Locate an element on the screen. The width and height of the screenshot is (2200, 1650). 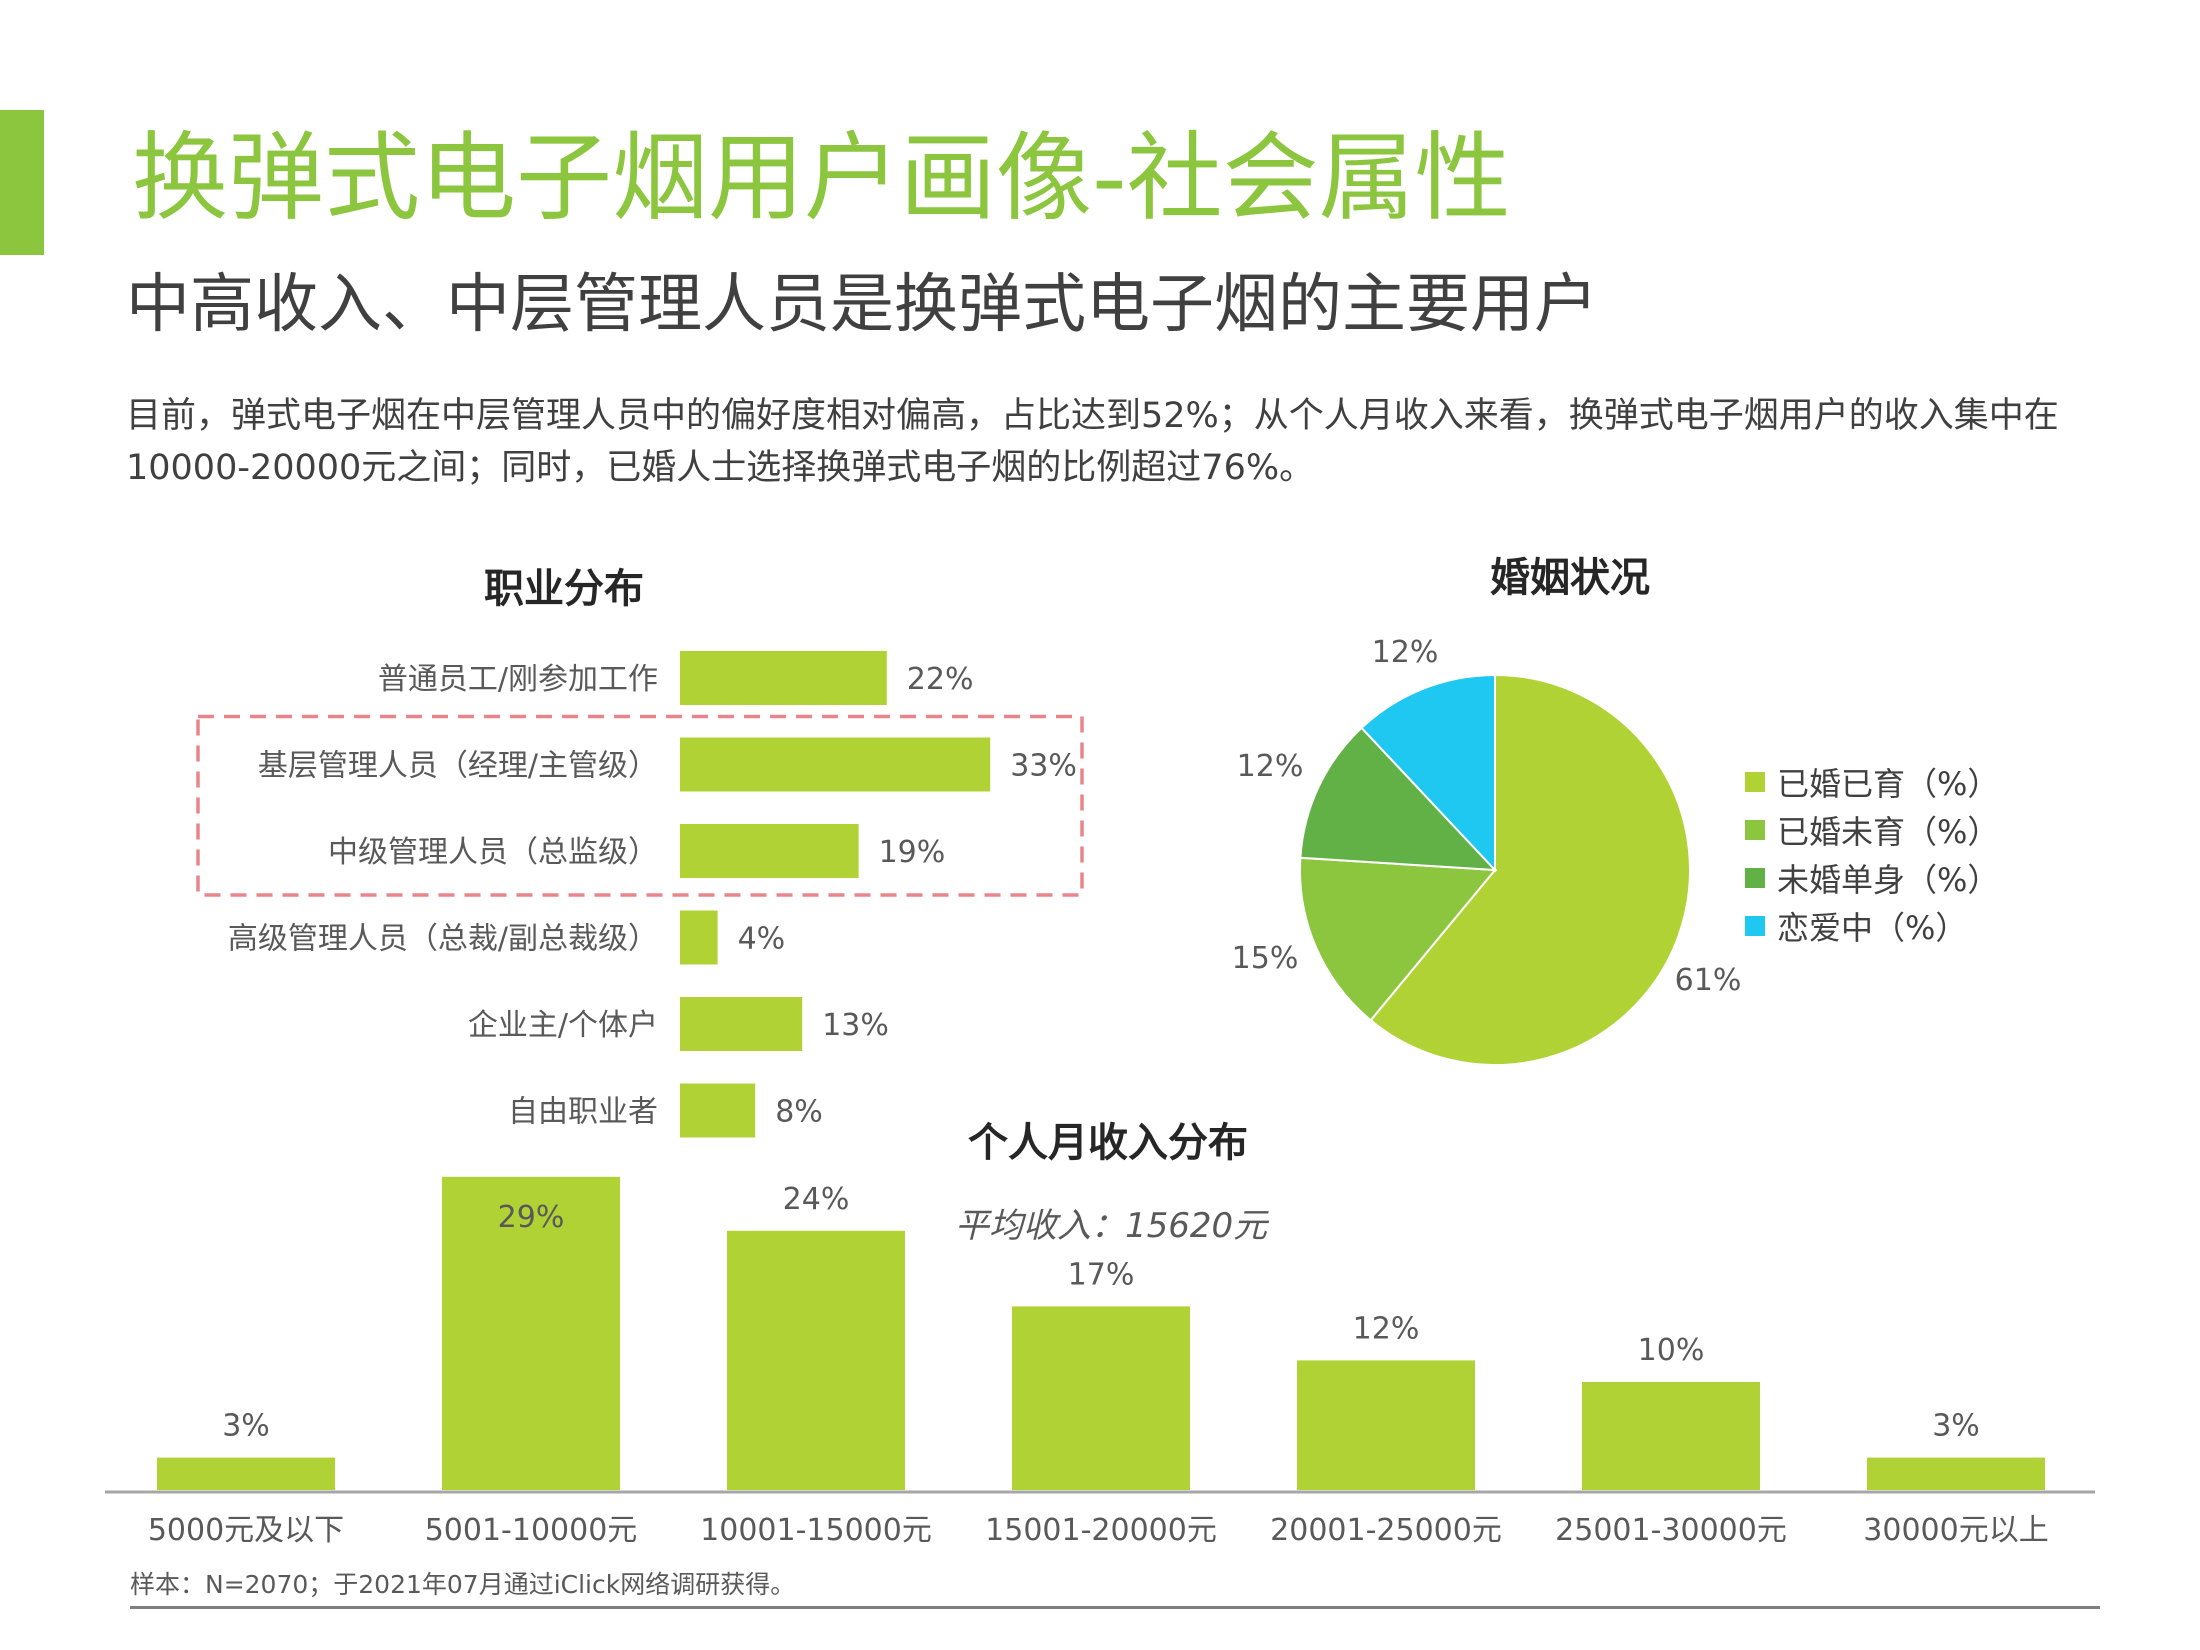
footnote: 样本：N=2070；于2021年07月通过iClick网络调研获得。 is located at coordinates (463, 1584).